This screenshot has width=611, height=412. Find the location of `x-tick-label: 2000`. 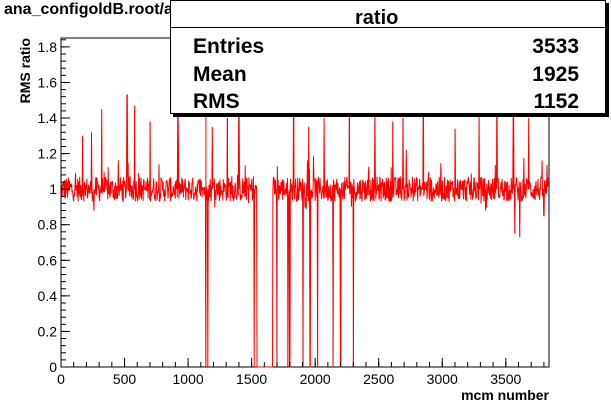

x-tick-label: 2000 is located at coordinates (315, 379).